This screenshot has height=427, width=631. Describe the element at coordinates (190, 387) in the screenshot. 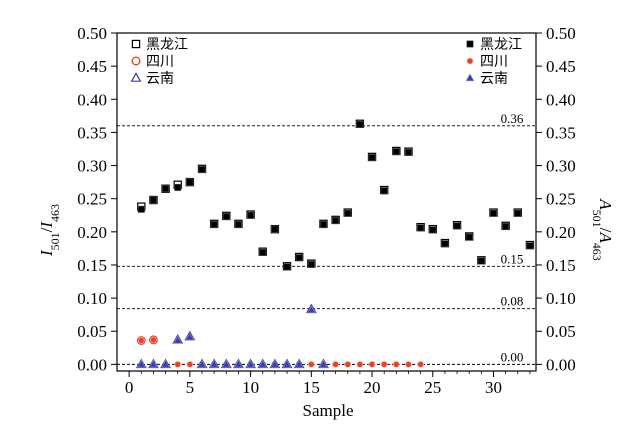

I see `x-tick-label: 5` at that location.